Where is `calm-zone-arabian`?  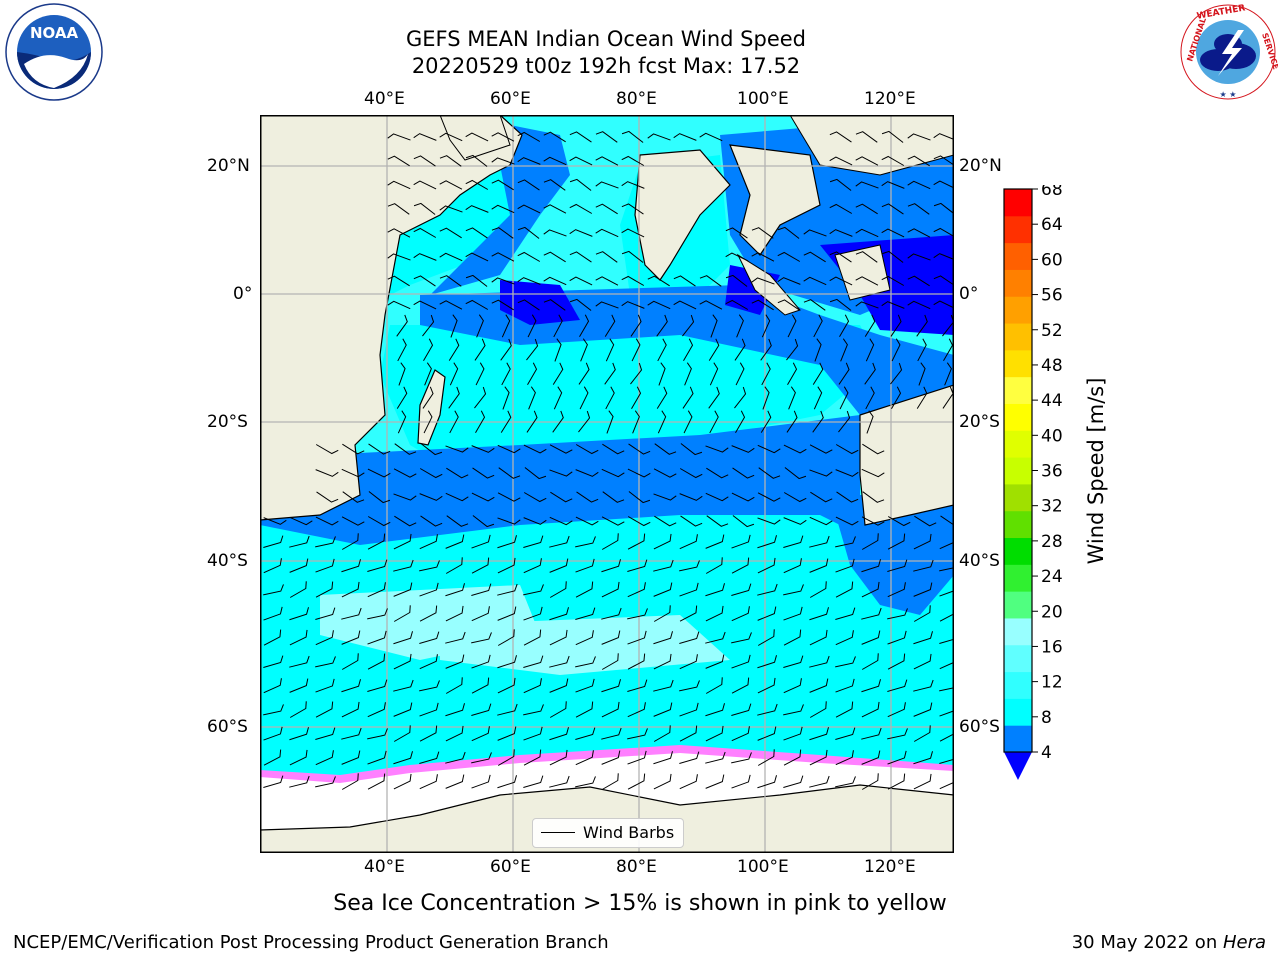
calm-zone-arabian is located at coordinates (500, 210).